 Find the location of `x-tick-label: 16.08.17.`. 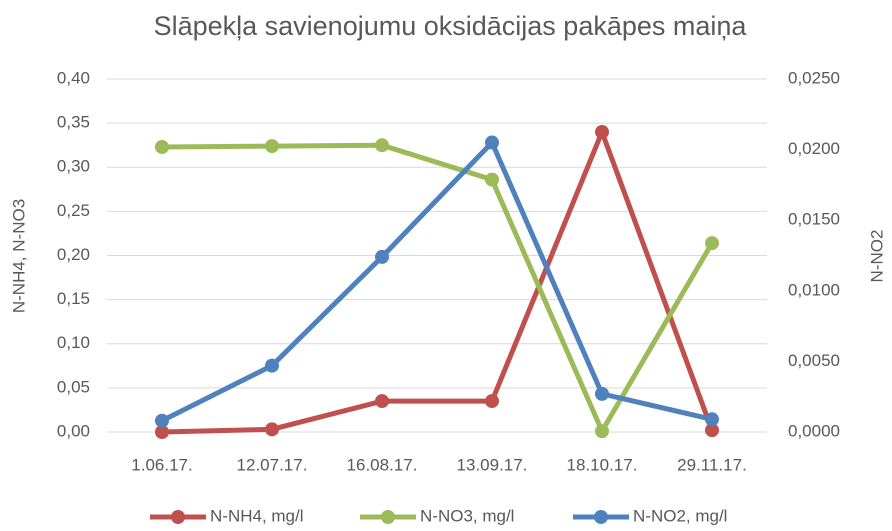

x-tick-label: 16.08.17. is located at coordinates (382, 464).